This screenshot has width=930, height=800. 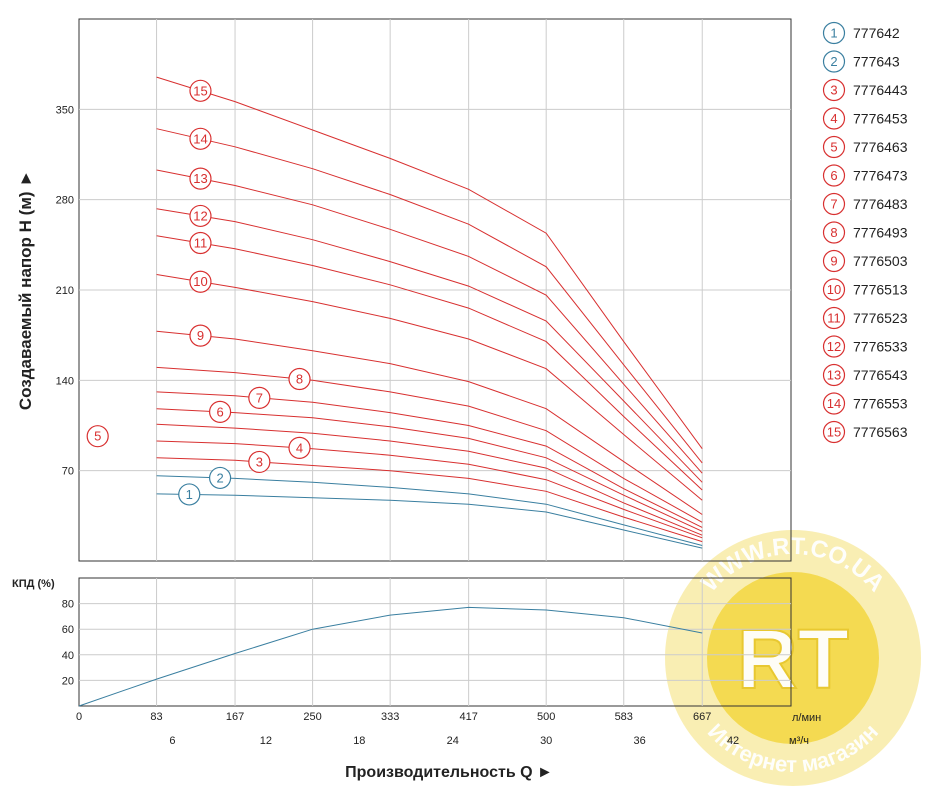 What do you see at coordinates (880, 176) in the screenshot?
I see `legend-entry-label: 7776473` at bounding box center [880, 176].